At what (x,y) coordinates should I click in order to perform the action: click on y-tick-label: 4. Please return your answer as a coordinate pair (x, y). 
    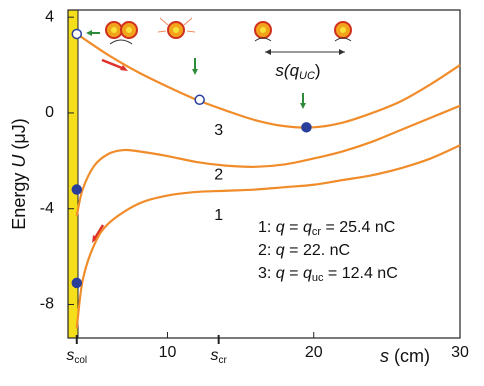
    Looking at the image, I should click on (49, 16).